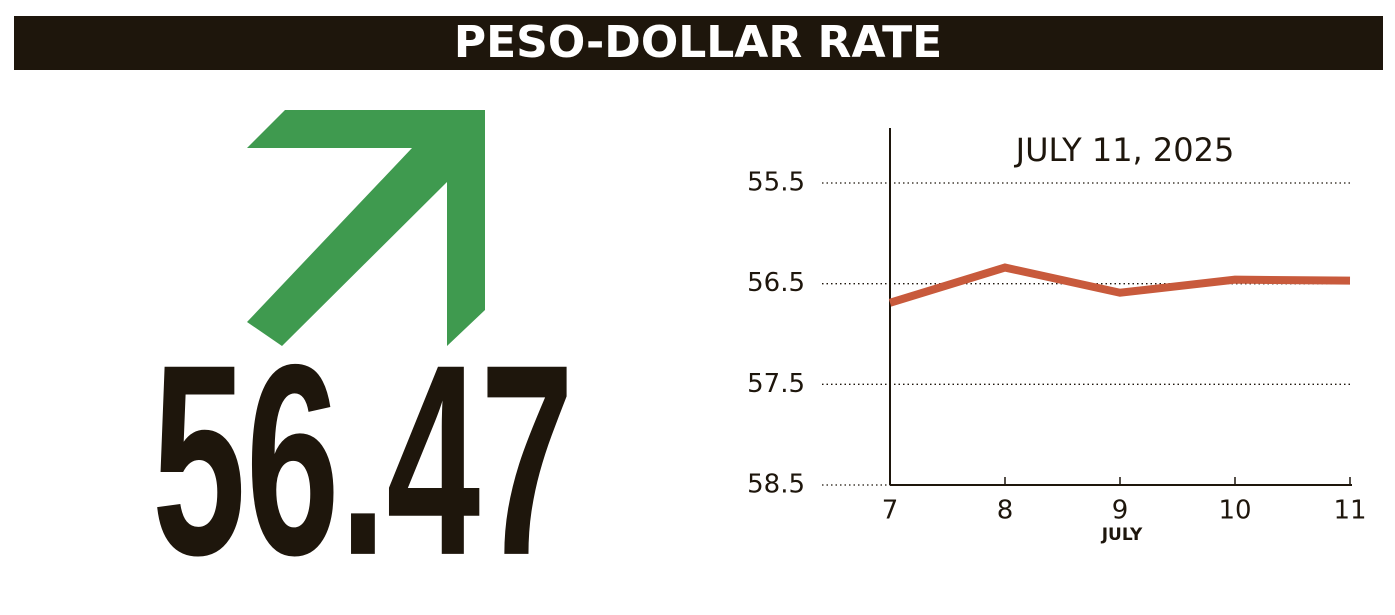  I want to click on header-bar, so click(698, 43).